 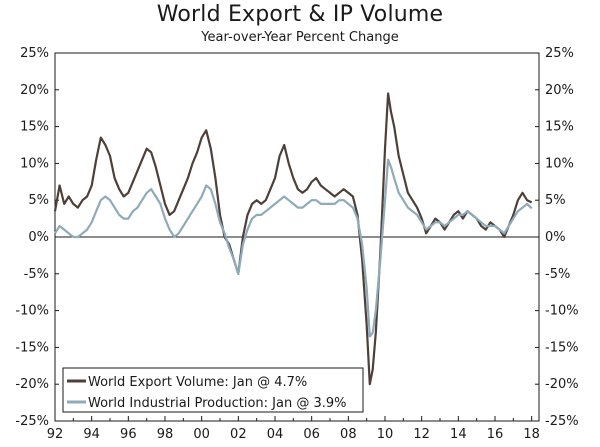 What do you see at coordinates (559, 163) in the screenshot?
I see `y-tick-label-right: 10%` at bounding box center [559, 163].